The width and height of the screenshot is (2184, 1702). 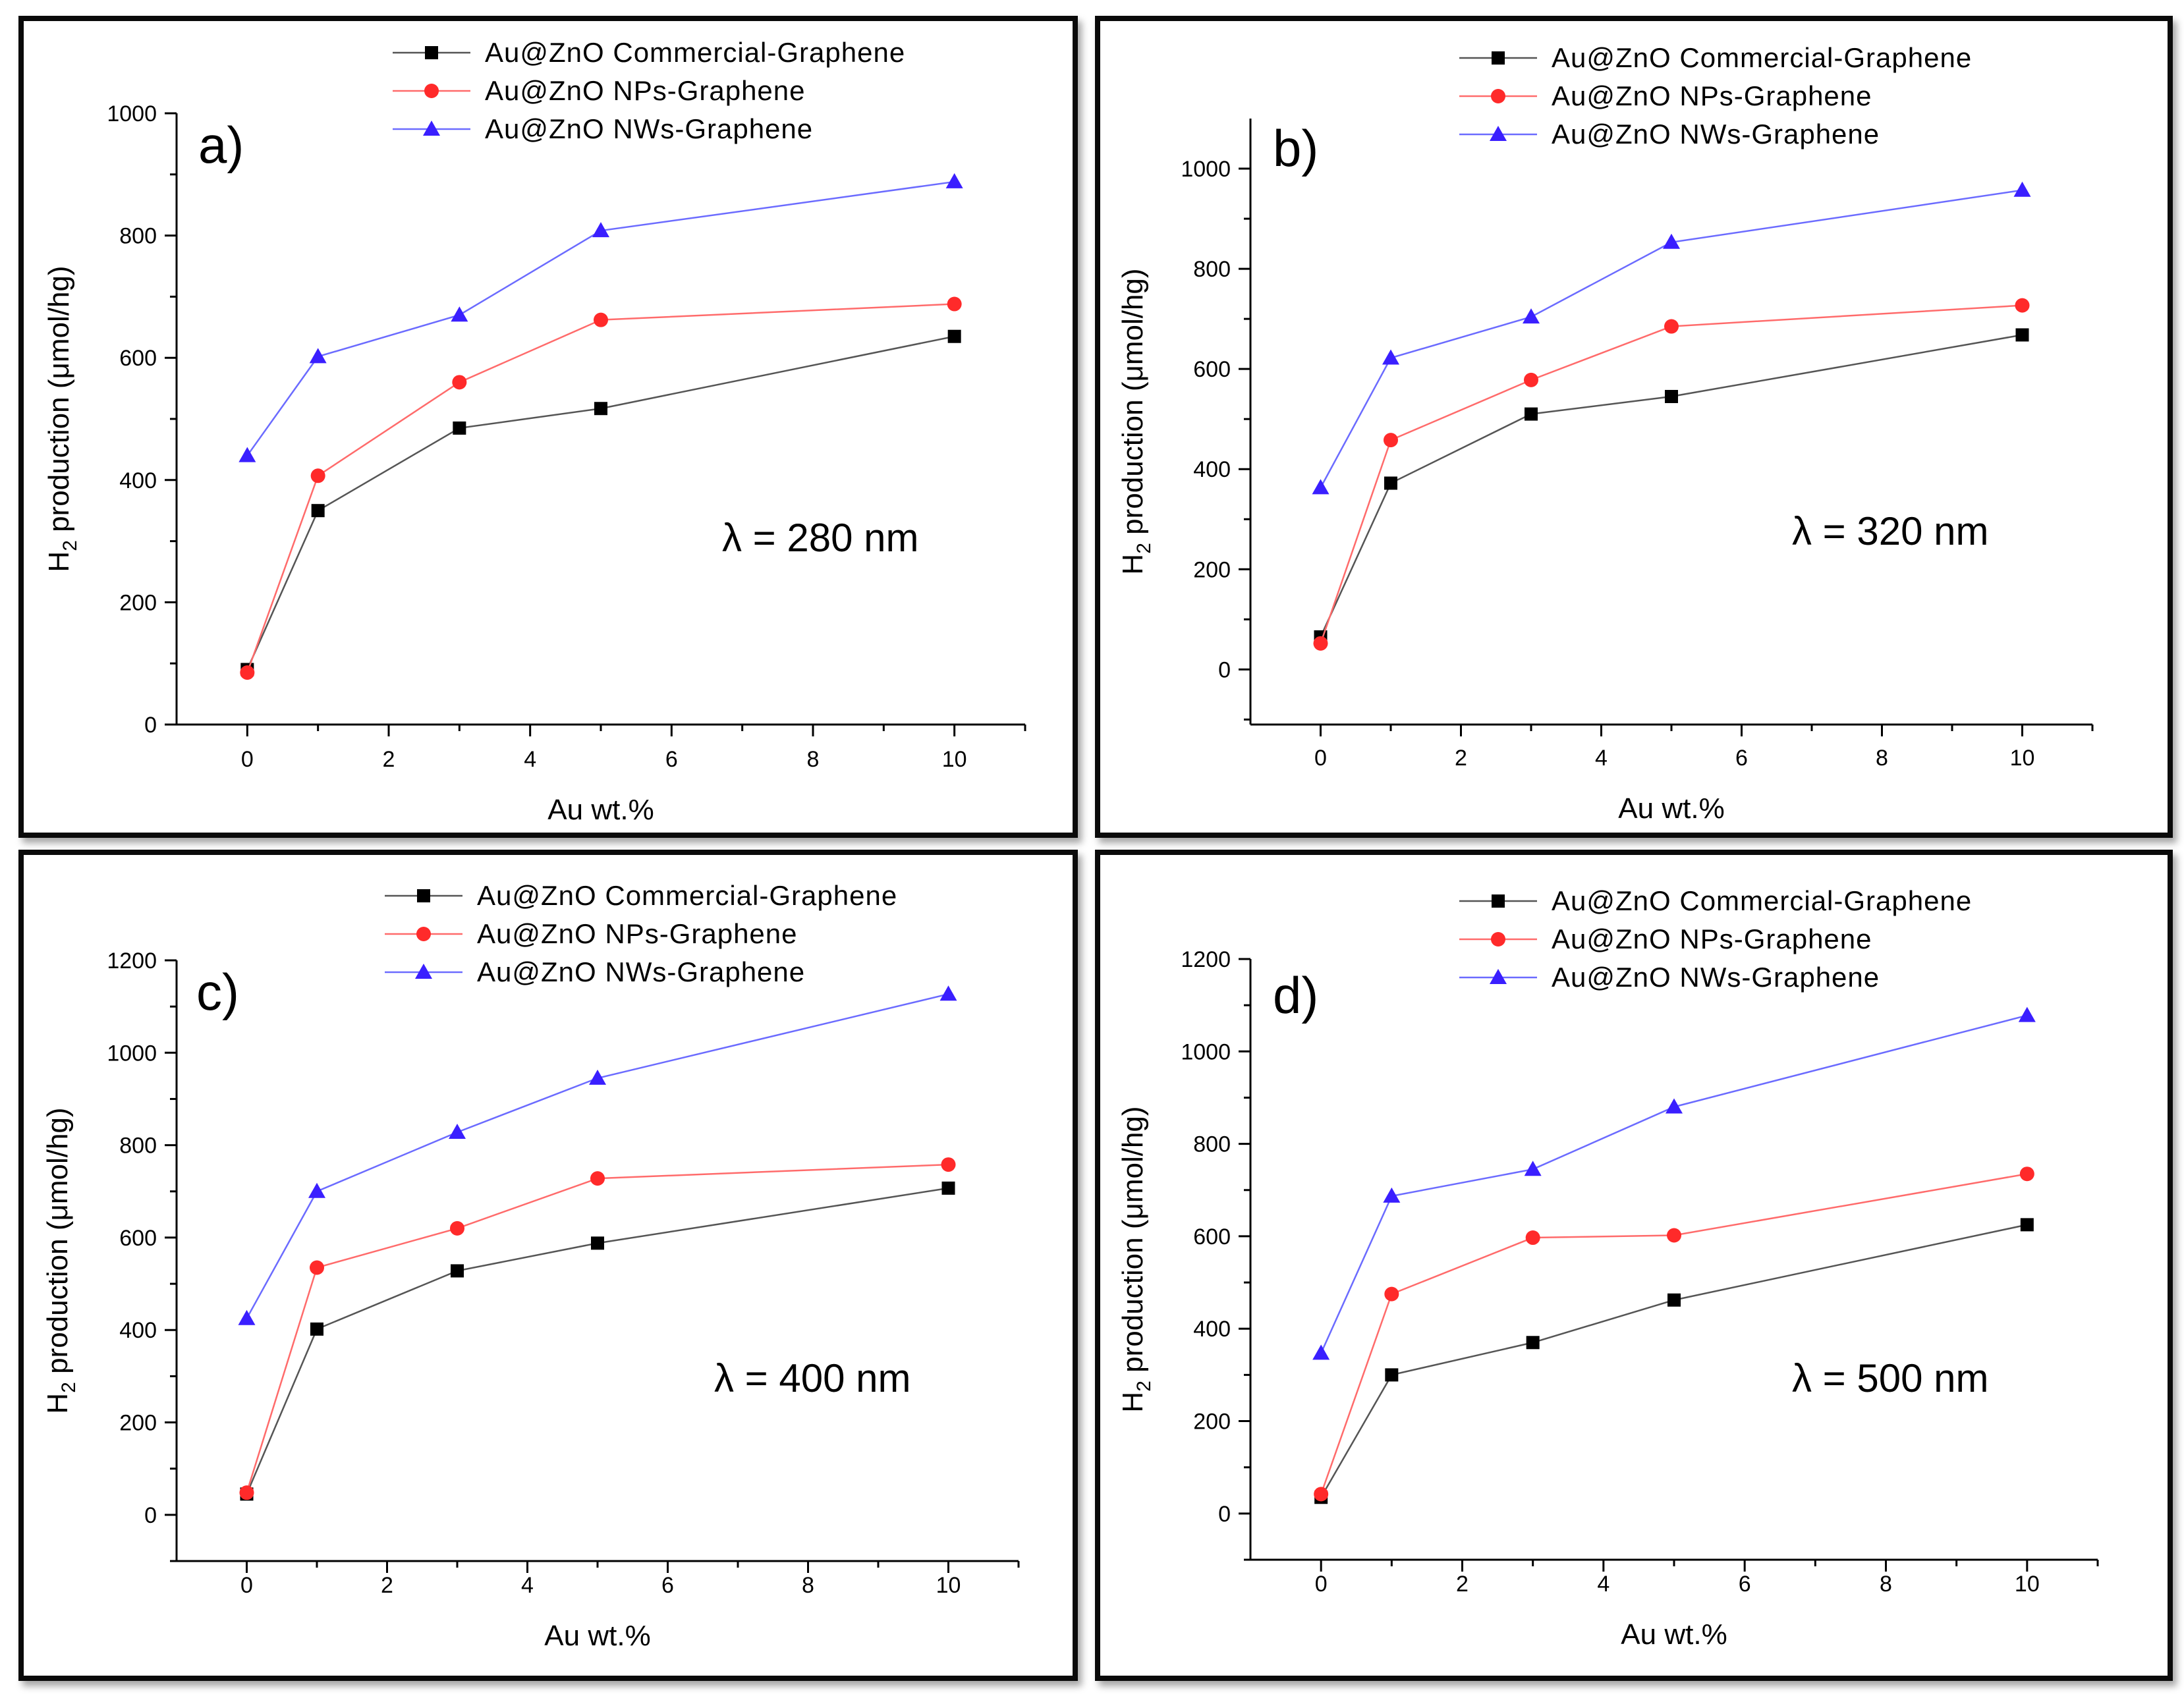 I want to click on x-tick-label: 0, so click(x=1321, y=1584).